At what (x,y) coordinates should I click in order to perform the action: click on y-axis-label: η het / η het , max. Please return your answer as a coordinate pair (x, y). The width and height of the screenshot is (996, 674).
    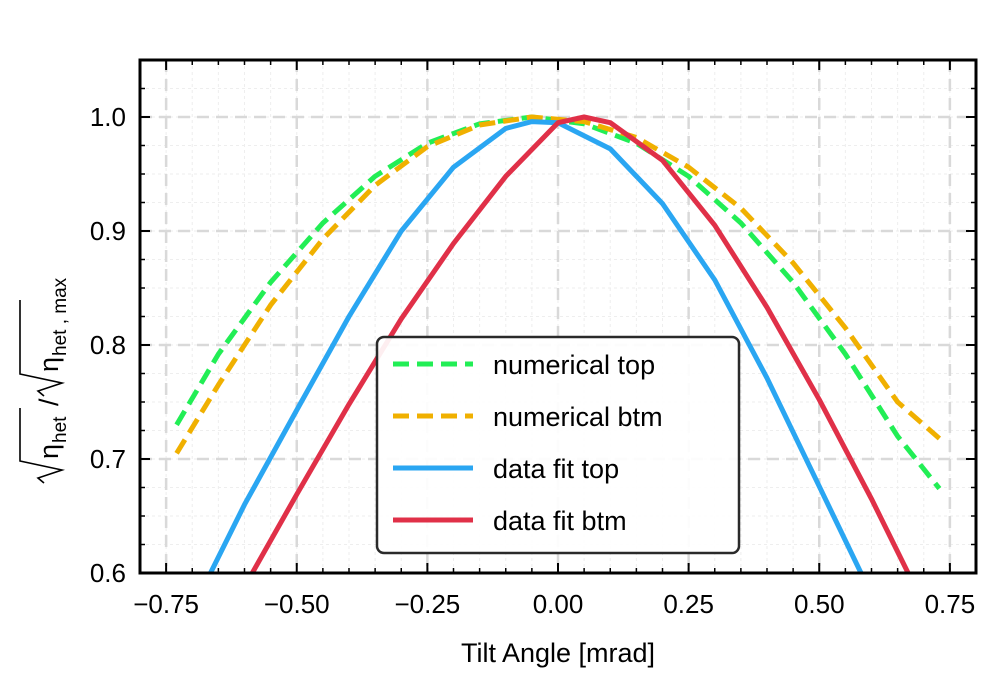
    Looking at the image, I should click on (45, 380).